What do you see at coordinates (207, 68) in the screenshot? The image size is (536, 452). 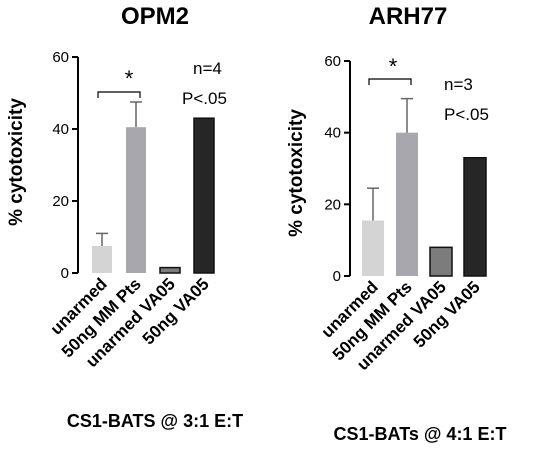 I see `n-annotation: n=4` at bounding box center [207, 68].